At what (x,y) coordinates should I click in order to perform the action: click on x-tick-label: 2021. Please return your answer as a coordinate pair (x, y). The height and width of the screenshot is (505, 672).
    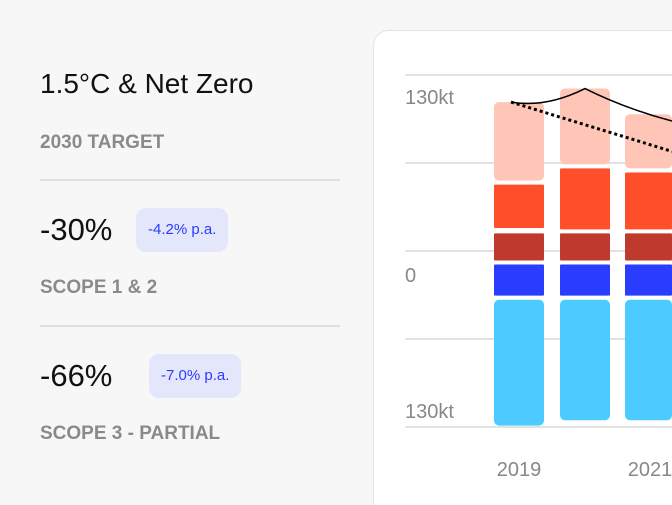
    Looking at the image, I should click on (650, 470).